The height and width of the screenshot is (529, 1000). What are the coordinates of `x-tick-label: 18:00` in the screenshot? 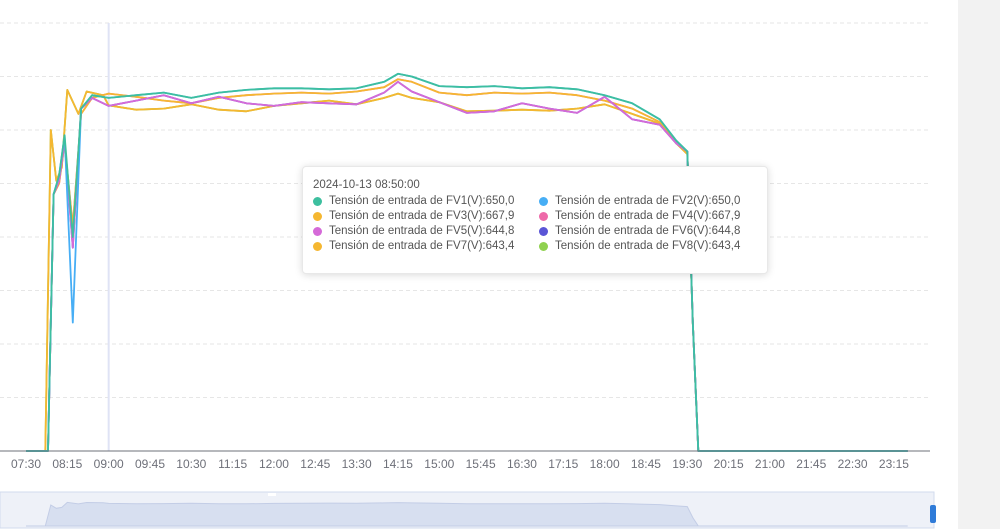 It's located at (605, 464).